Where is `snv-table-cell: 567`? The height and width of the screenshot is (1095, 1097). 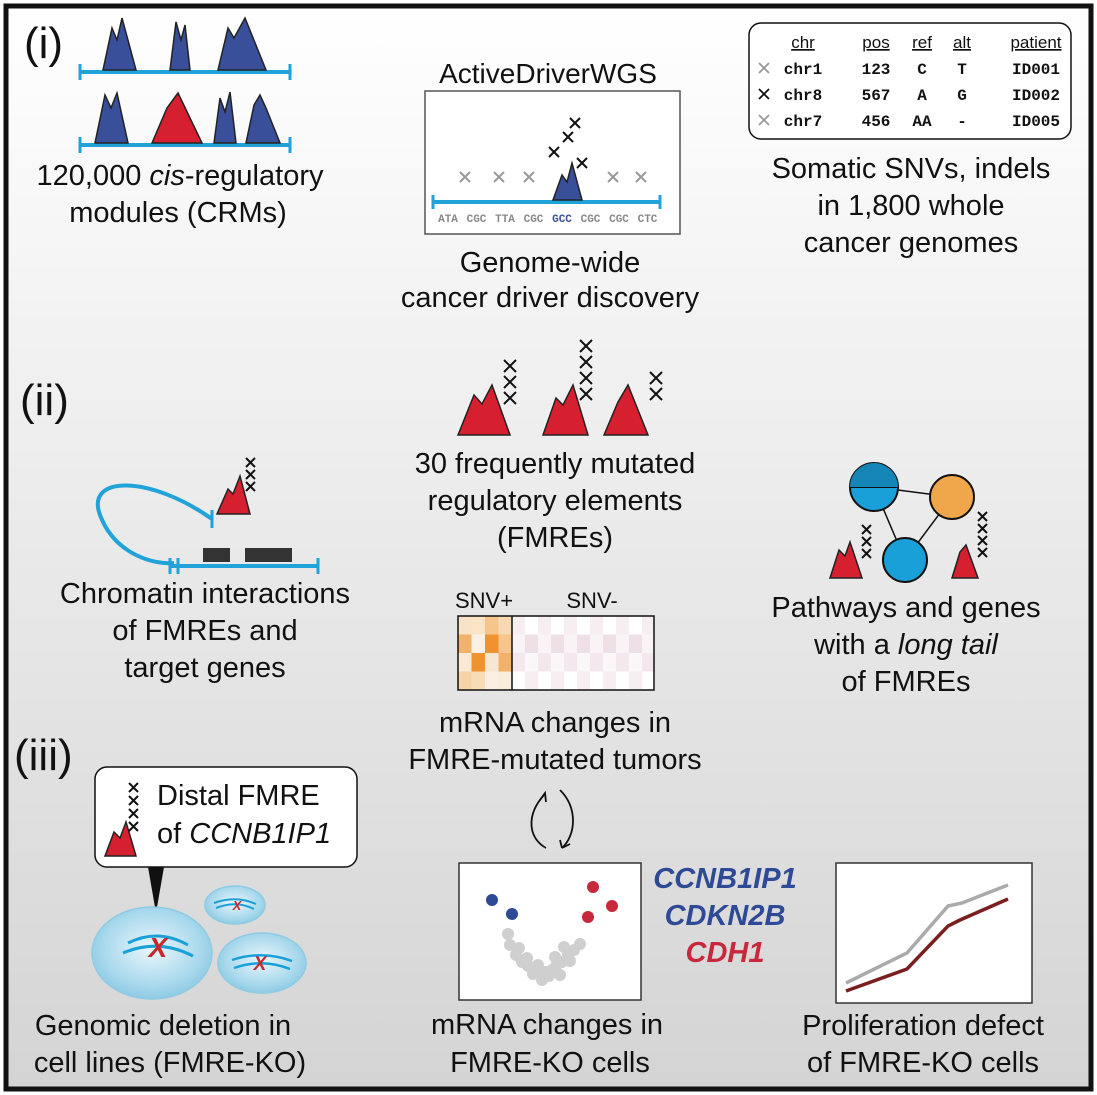
snv-table-cell: 567 is located at coordinates (876, 96).